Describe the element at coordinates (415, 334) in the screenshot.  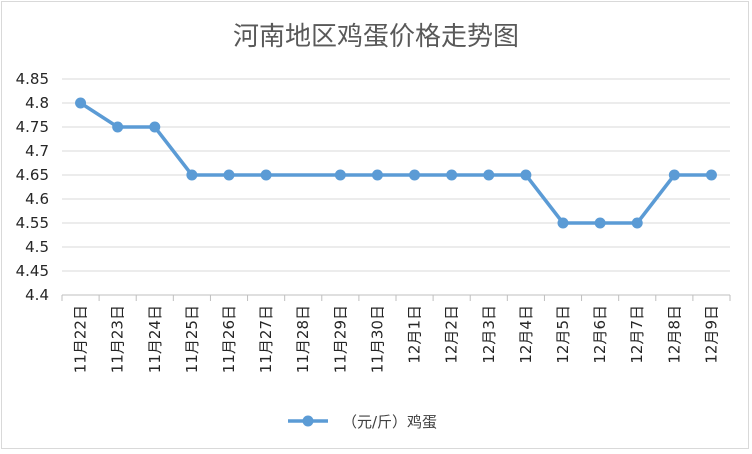
I see `x-tick-label: 12月1日` at that location.